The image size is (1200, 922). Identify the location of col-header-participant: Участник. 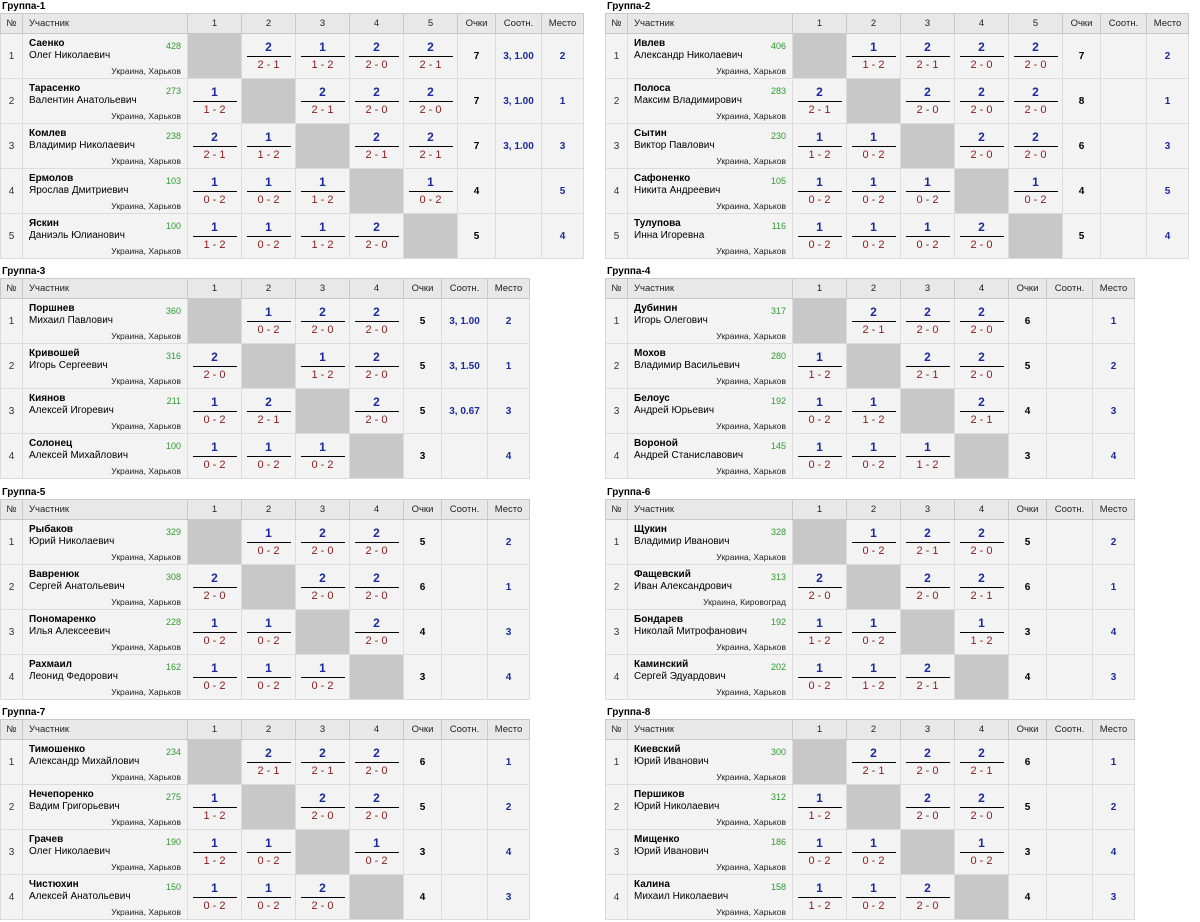
(105, 23).